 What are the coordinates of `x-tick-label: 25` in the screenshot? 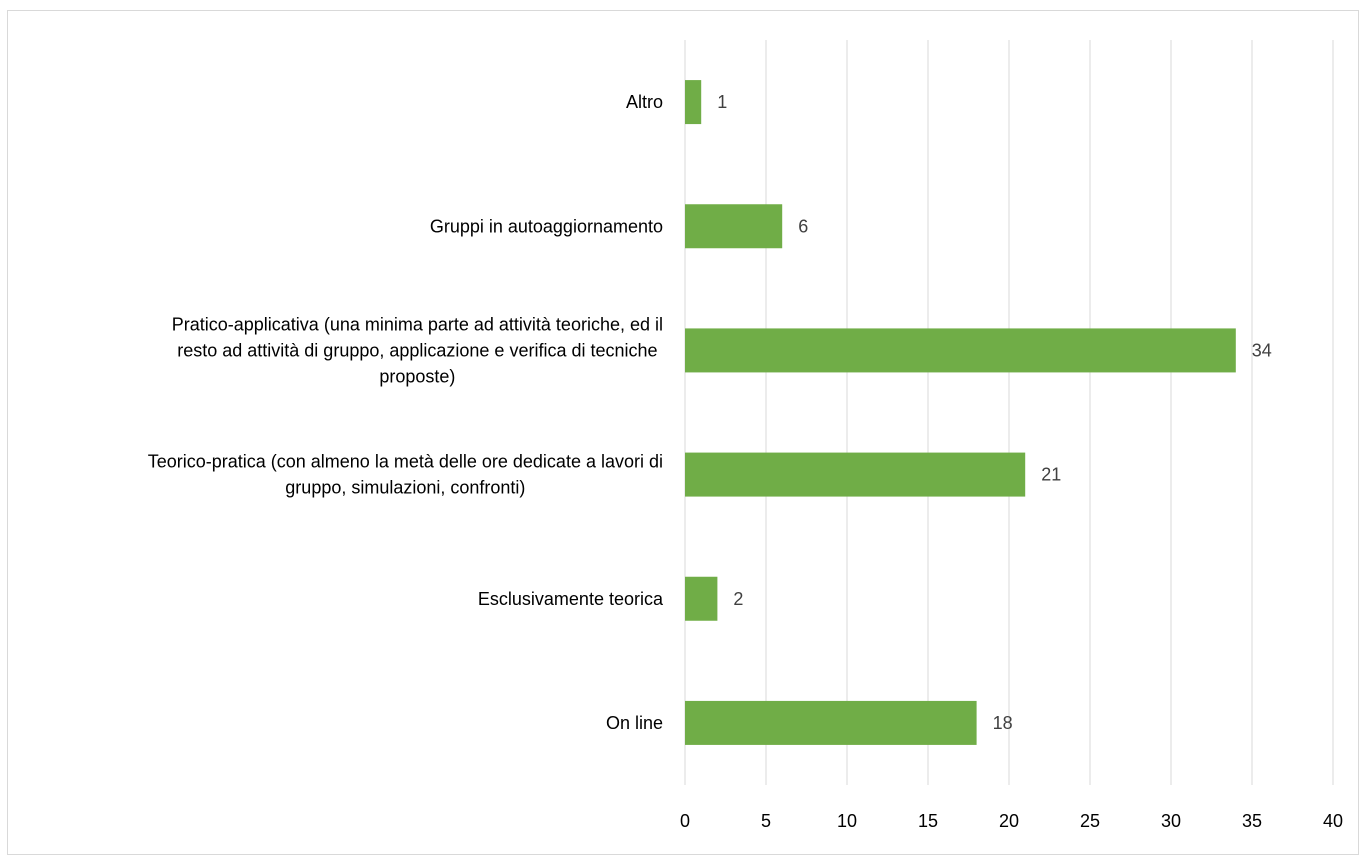 It's located at (1090, 821).